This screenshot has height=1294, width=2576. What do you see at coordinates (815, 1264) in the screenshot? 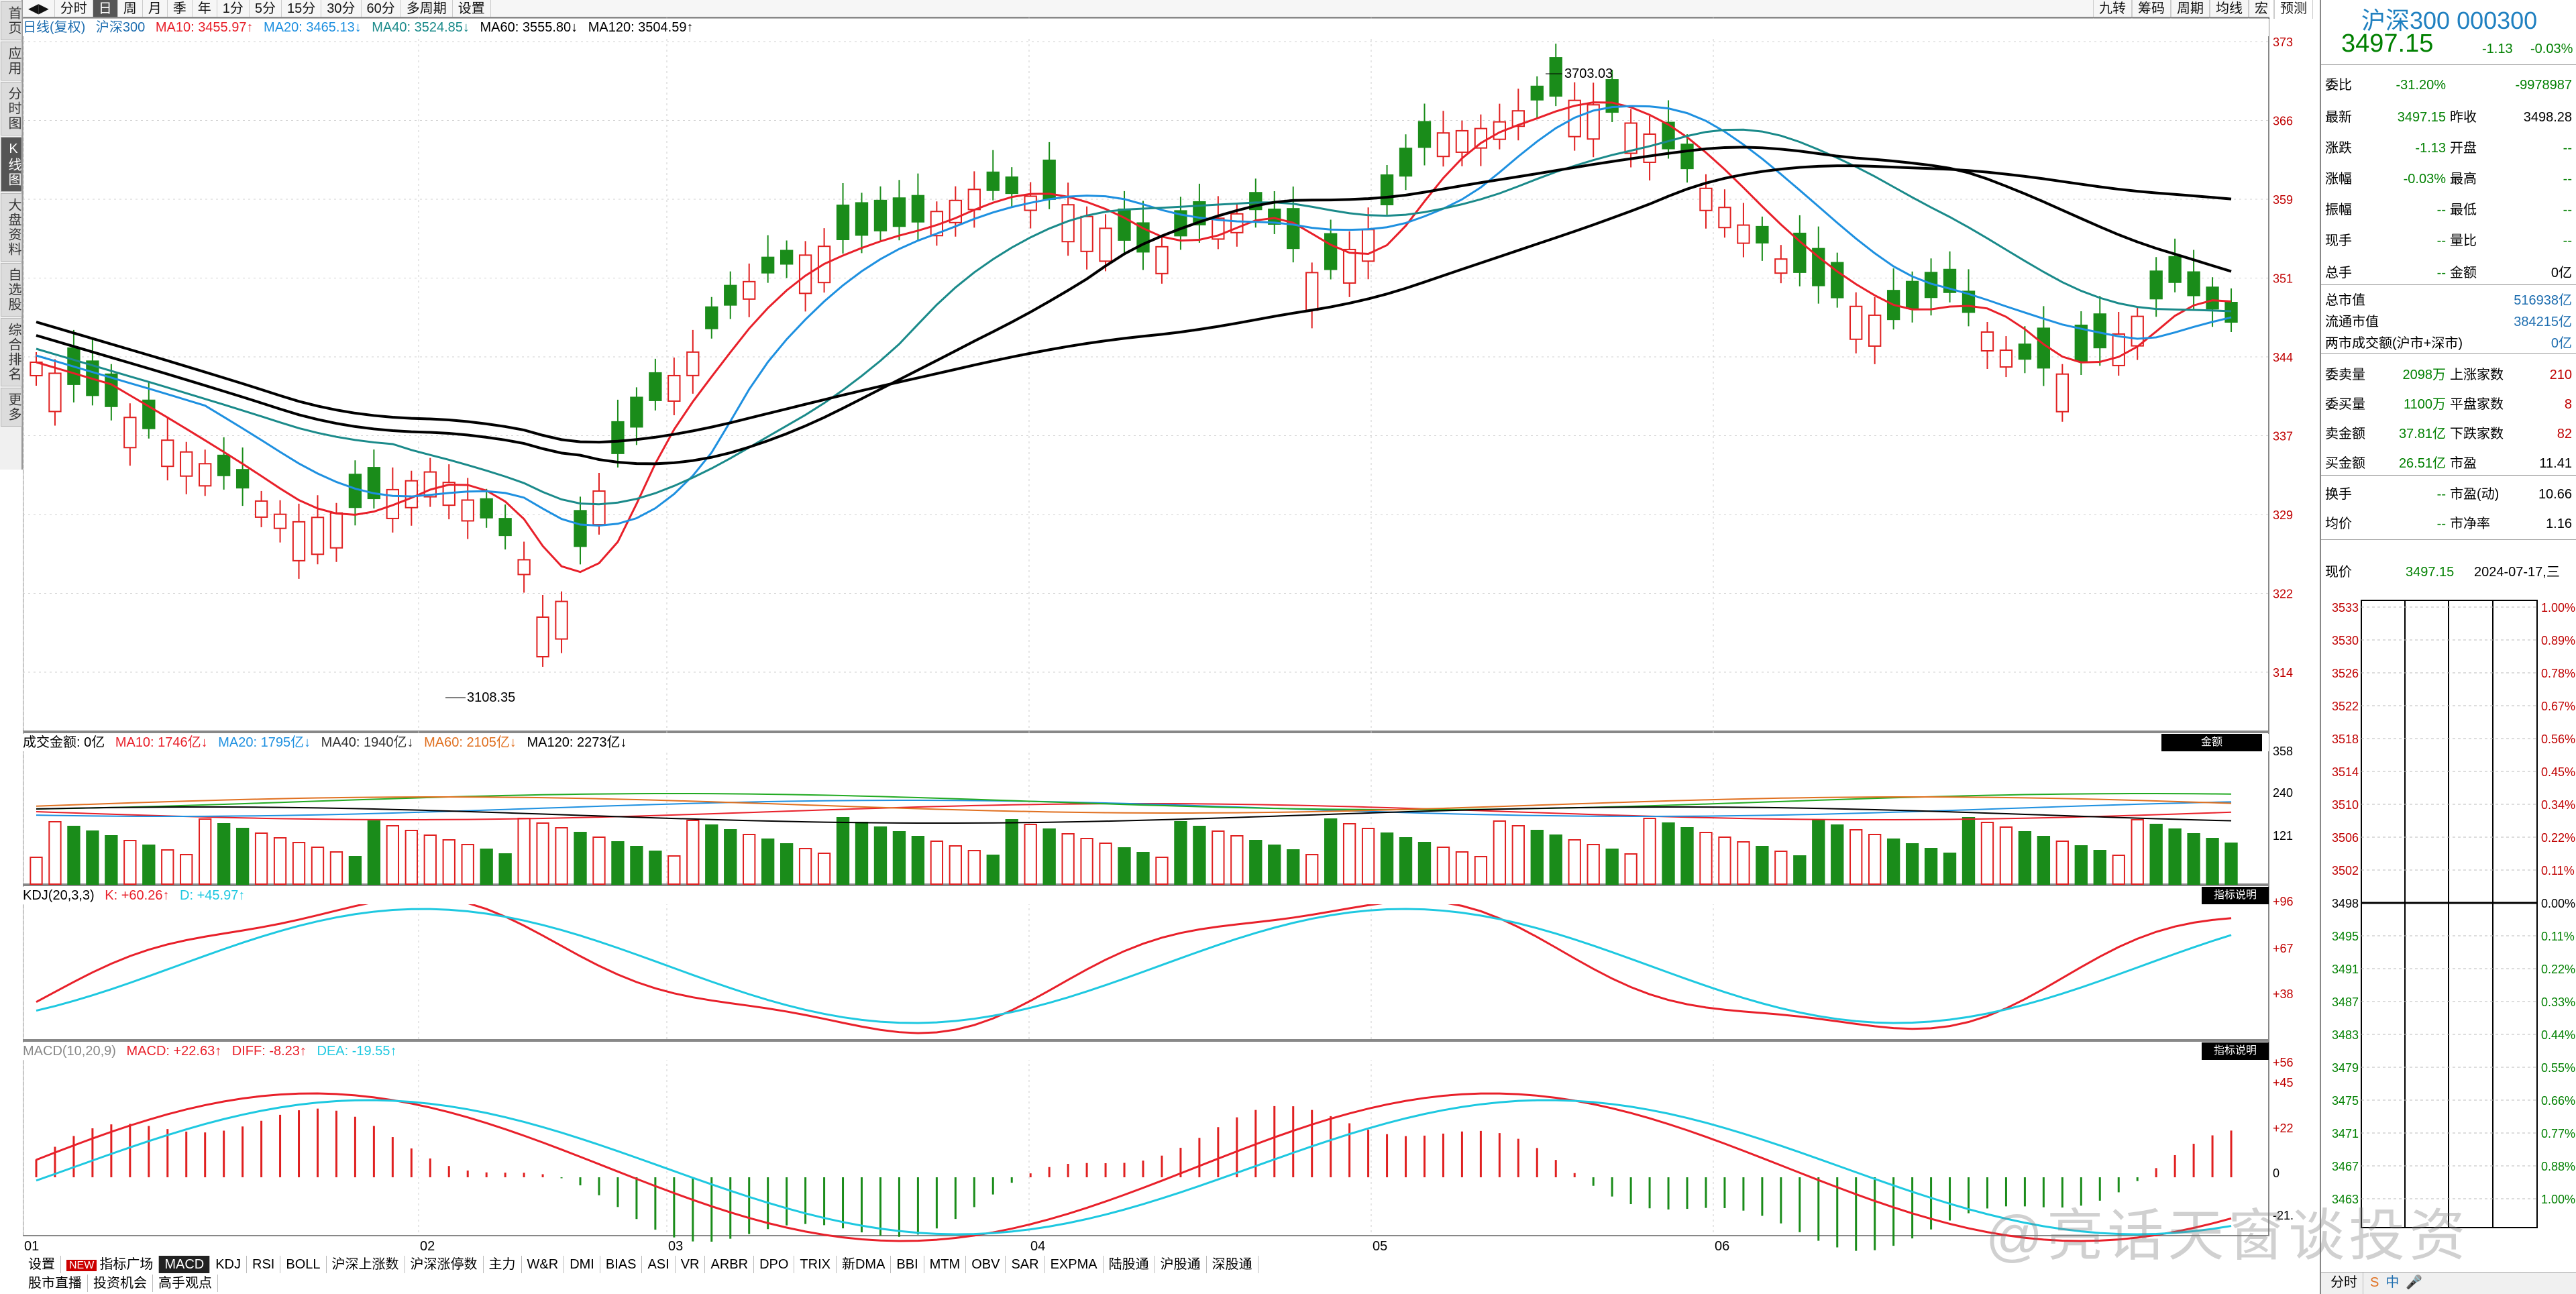
I see `indicator-tab-16: TRIX` at bounding box center [815, 1264].